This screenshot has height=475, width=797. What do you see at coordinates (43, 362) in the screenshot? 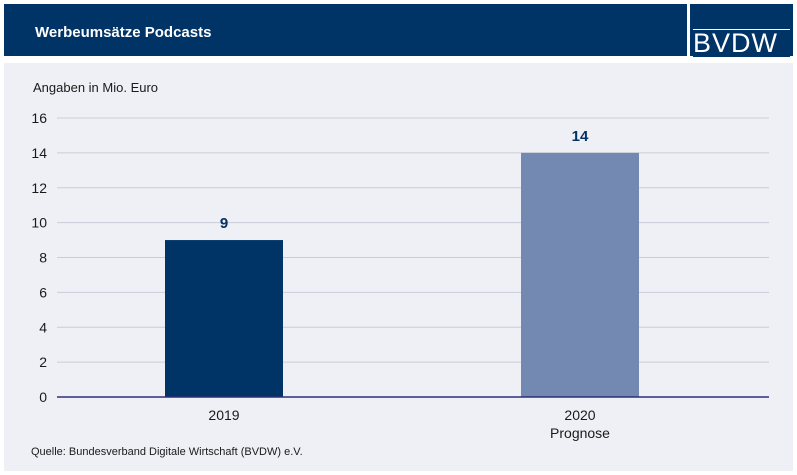
I see `y-tick-label: 2` at bounding box center [43, 362].